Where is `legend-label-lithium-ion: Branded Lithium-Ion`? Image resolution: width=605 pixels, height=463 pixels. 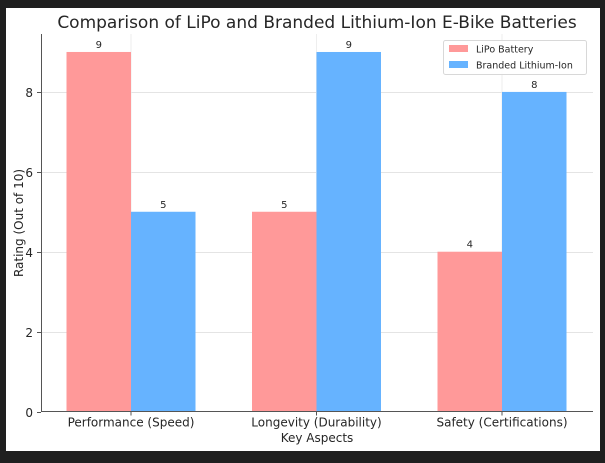 legend-label-lithium-ion: Branded Lithium-Ion is located at coordinates (524, 66).